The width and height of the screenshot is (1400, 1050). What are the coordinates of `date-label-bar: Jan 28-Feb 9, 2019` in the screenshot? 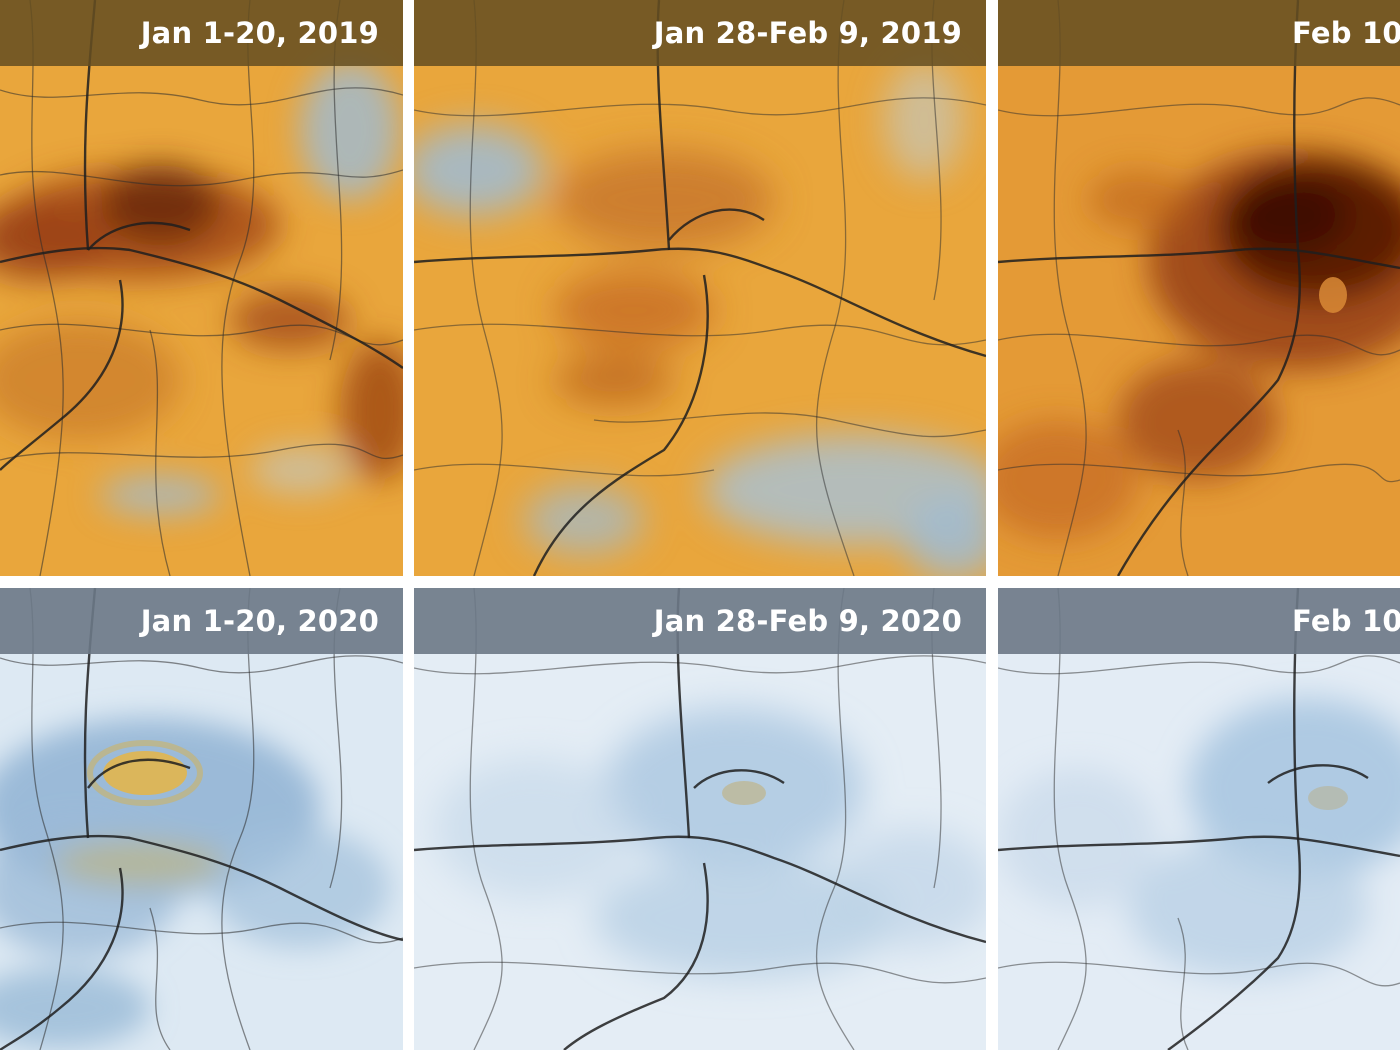 It's located at (700, 33).